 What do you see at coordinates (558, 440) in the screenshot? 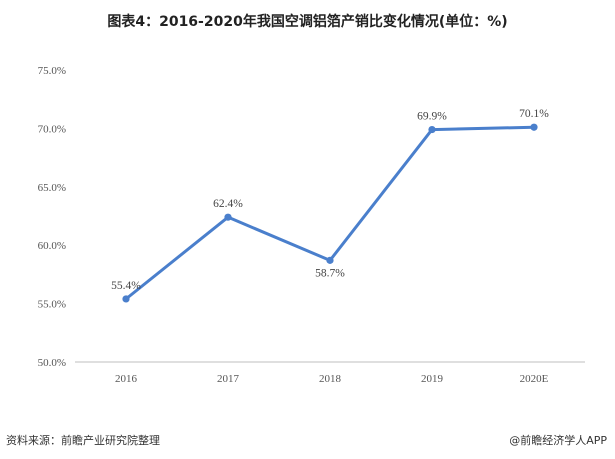
I see `brand-label: @前瞻经济学人APP` at bounding box center [558, 440].